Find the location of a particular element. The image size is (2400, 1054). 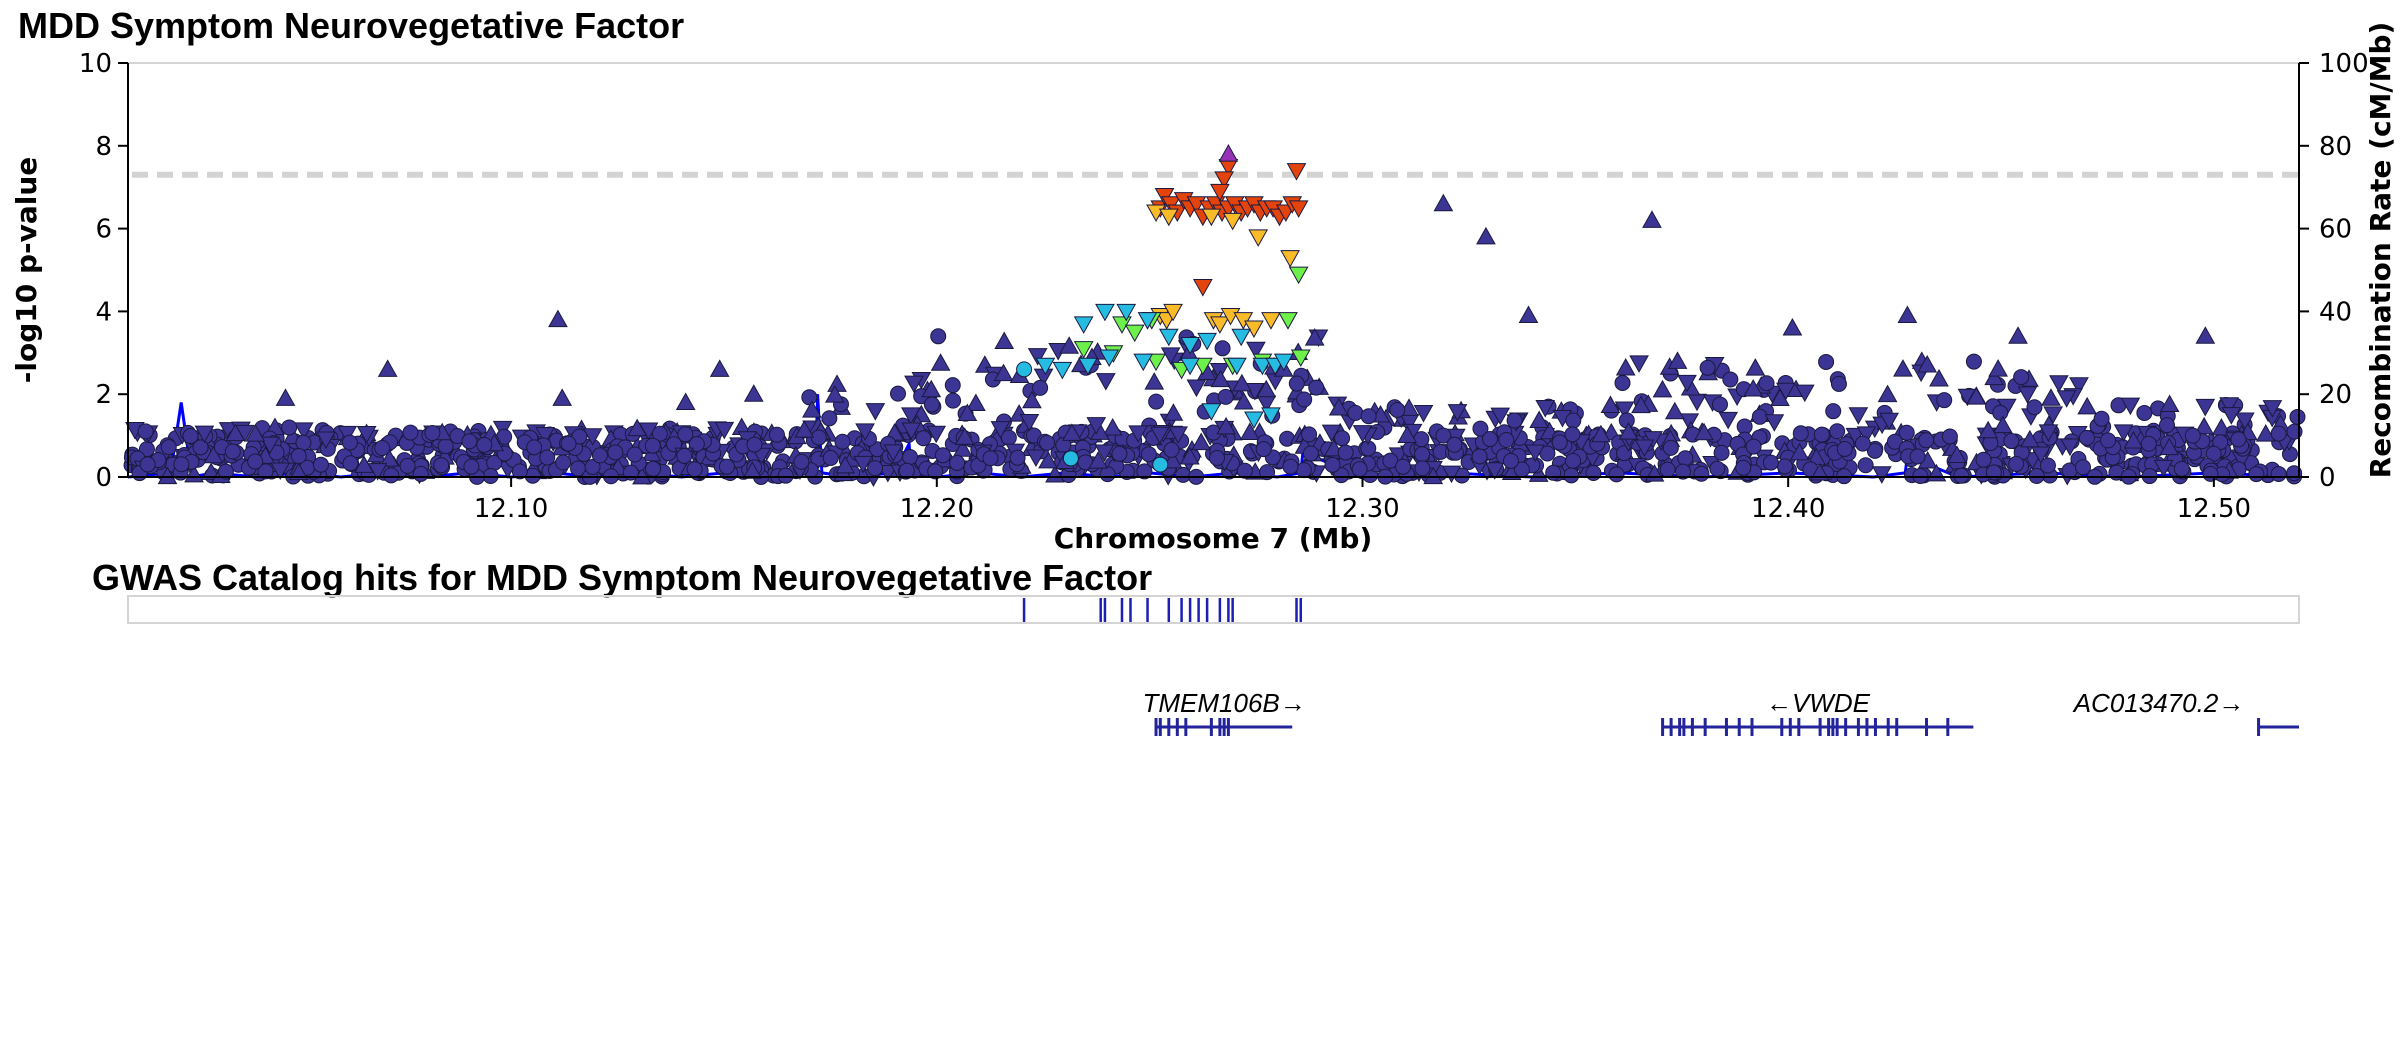

y2-tick-label: 0 is located at coordinates (2327, 478).